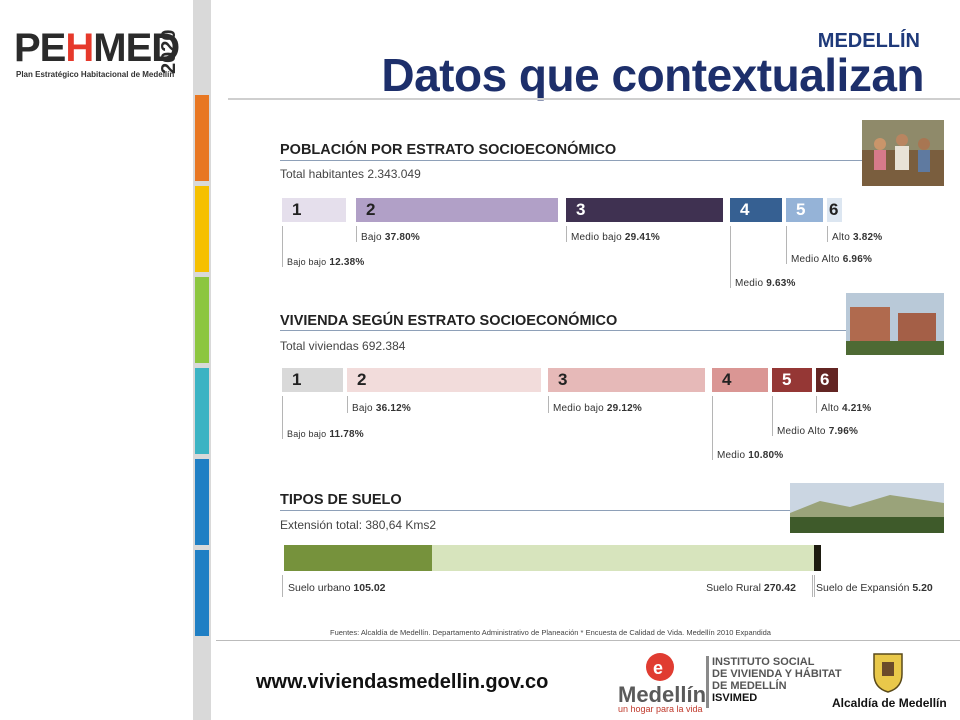 The height and width of the screenshot is (720, 960). I want to click on soil-subtitle: Extensión total: 380,64 Kms2, so click(358, 525).